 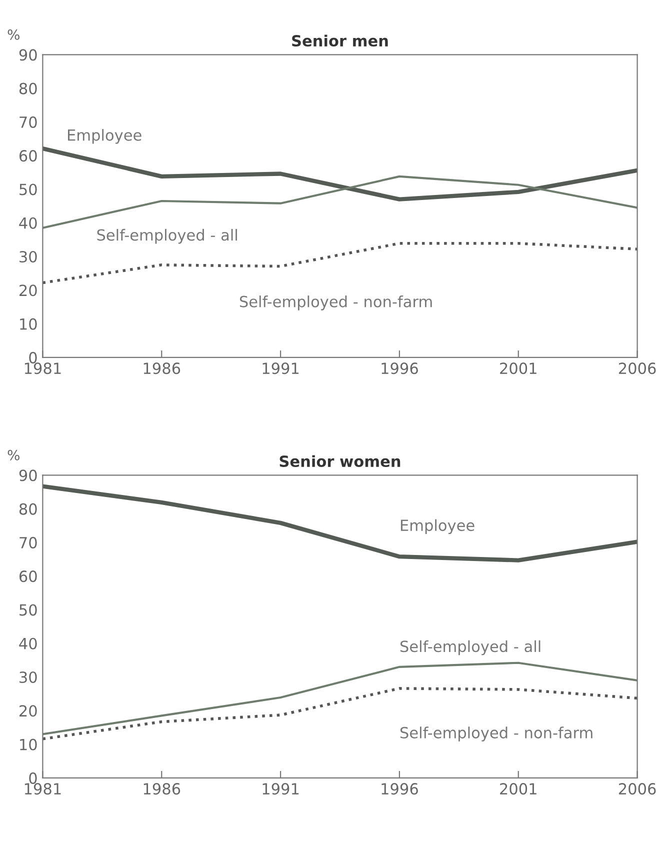 What do you see at coordinates (340, 40) in the screenshot?
I see `chart-title: Senior men` at bounding box center [340, 40].